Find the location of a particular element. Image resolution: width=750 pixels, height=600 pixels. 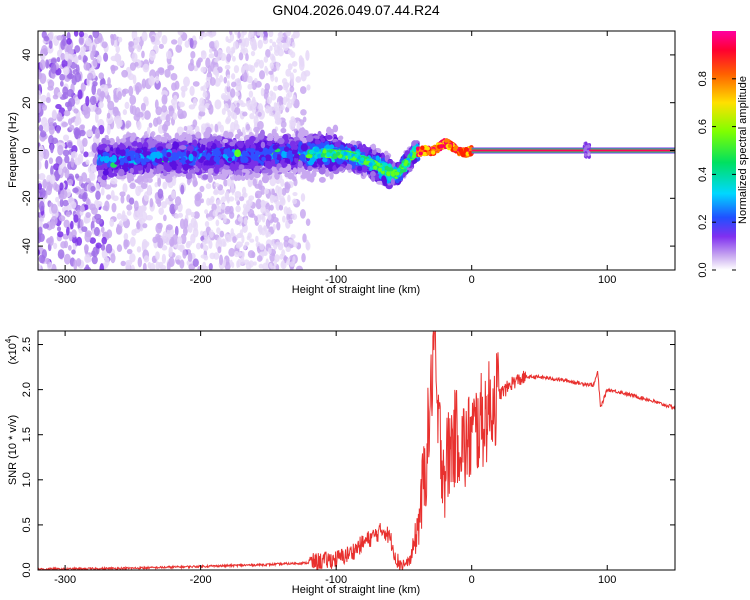

snr-y-tick-label: 0.5 is located at coordinates (27, 524).